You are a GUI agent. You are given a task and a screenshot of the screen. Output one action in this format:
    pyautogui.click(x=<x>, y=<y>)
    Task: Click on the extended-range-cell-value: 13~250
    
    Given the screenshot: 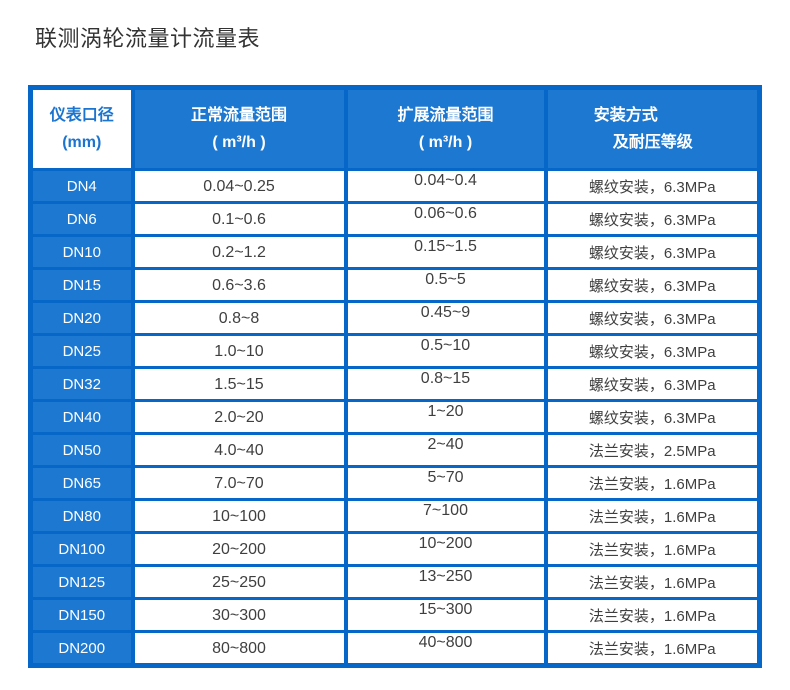 What is the action you would take?
    pyautogui.click(x=445, y=577)
    